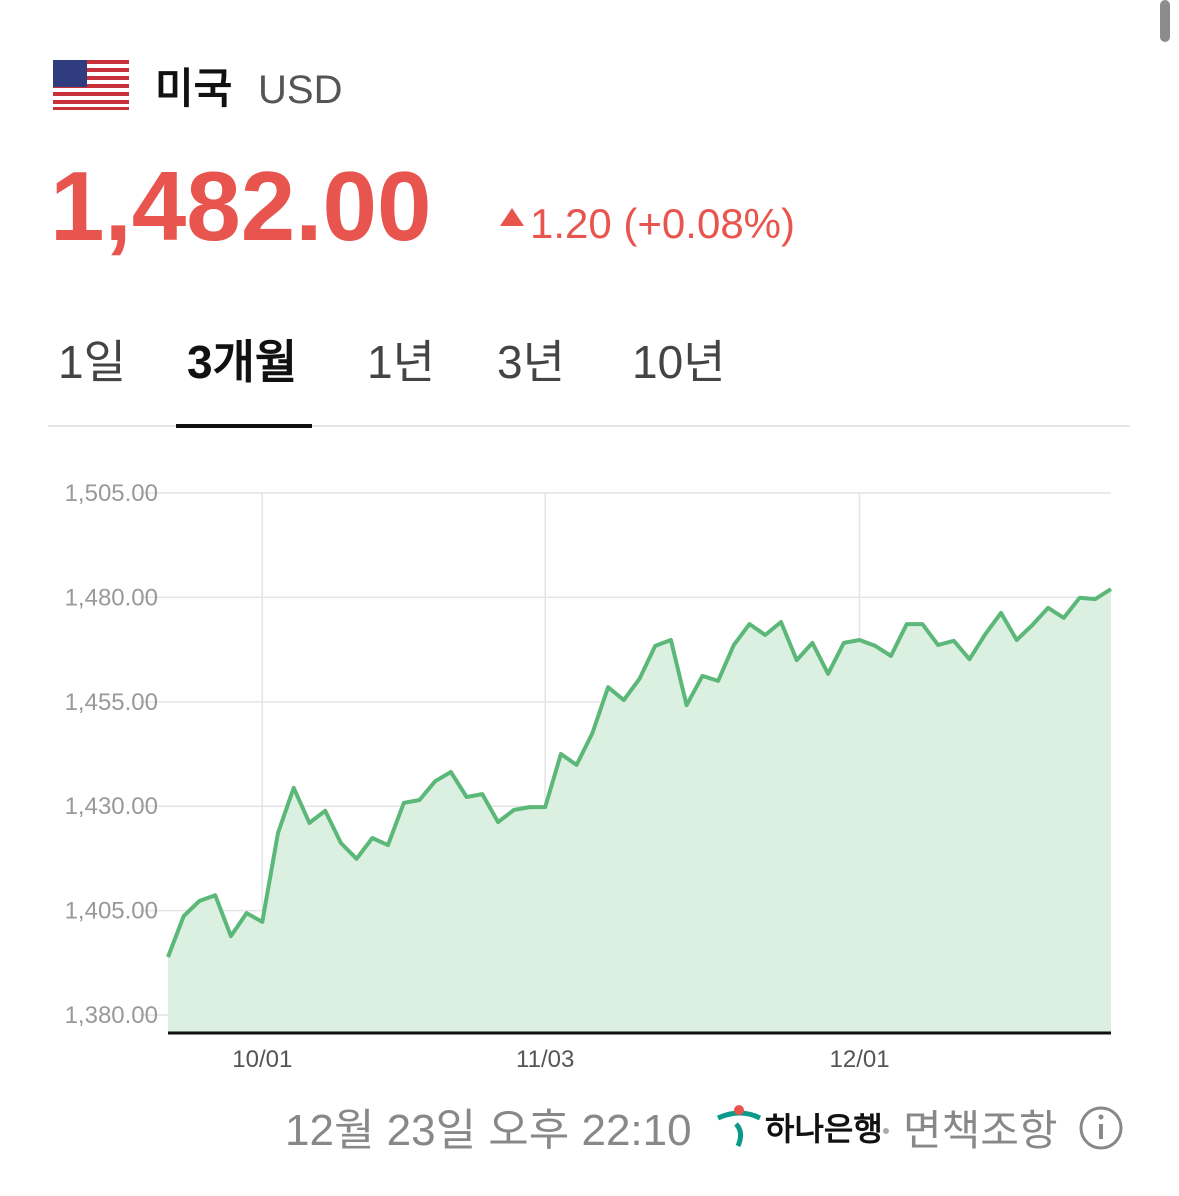 Image resolution: width=1179 pixels, height=1196 pixels. Describe the element at coordinates (91, 85) in the screenshot. I see `flag` at that location.